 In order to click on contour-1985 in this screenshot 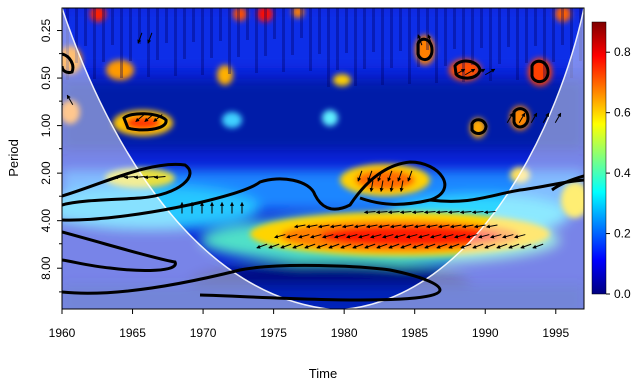, I will do `click(425, 49)`.